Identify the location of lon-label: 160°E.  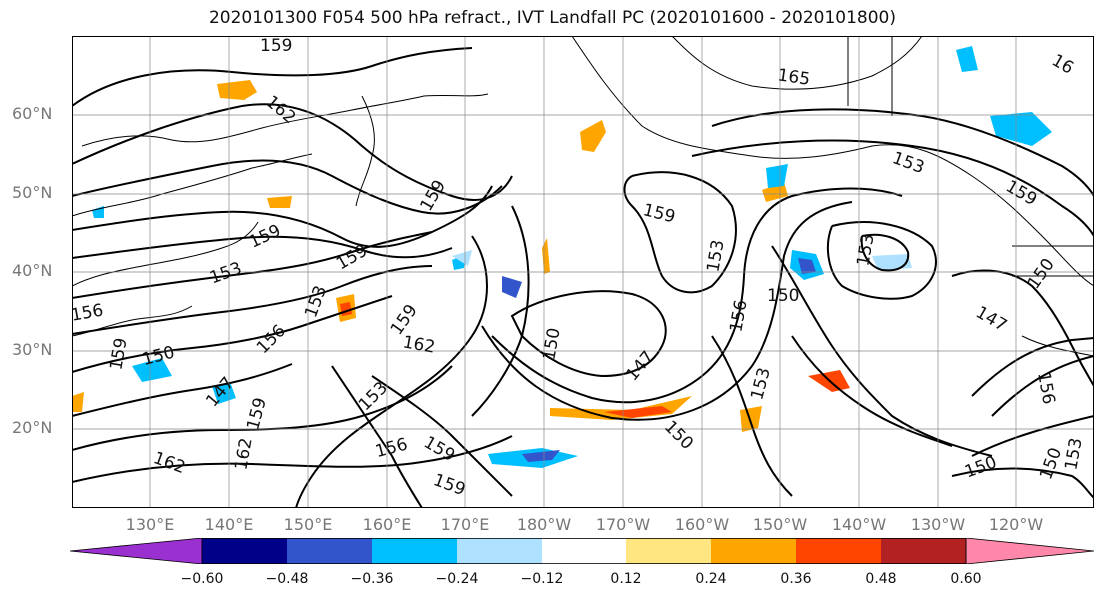
(387, 524).